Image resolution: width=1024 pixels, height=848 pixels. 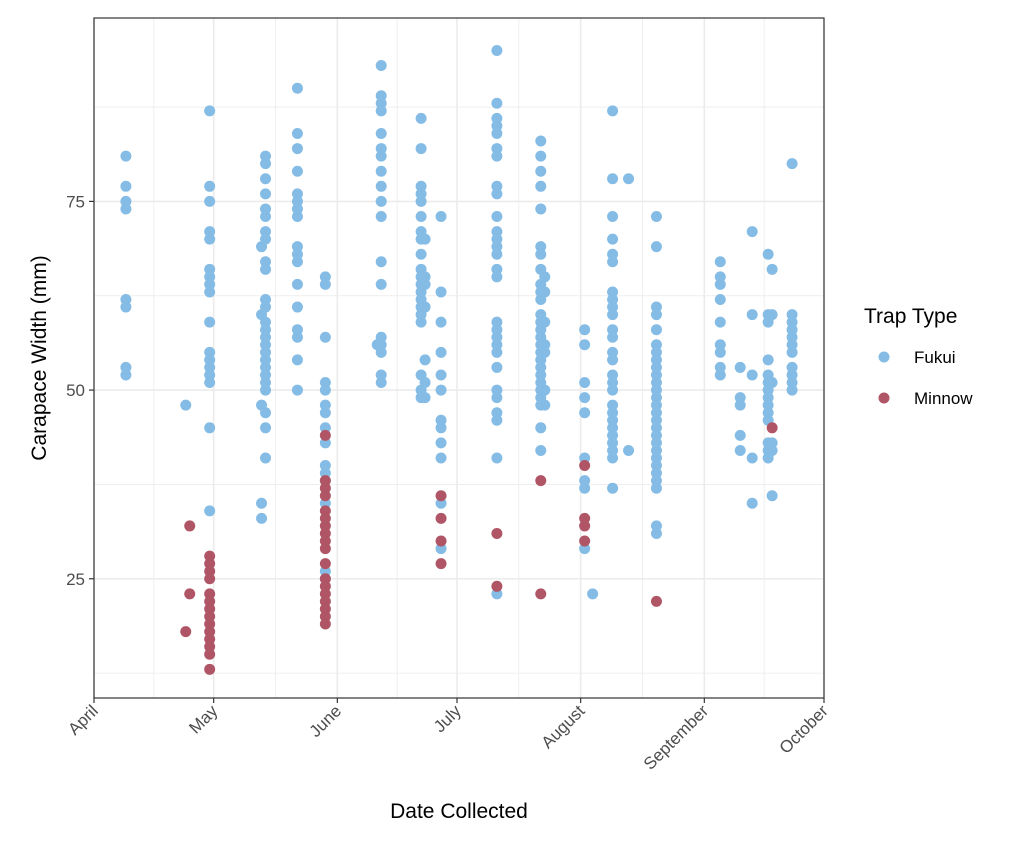 I want to click on x-tick-label: October, so click(x=804, y=729).